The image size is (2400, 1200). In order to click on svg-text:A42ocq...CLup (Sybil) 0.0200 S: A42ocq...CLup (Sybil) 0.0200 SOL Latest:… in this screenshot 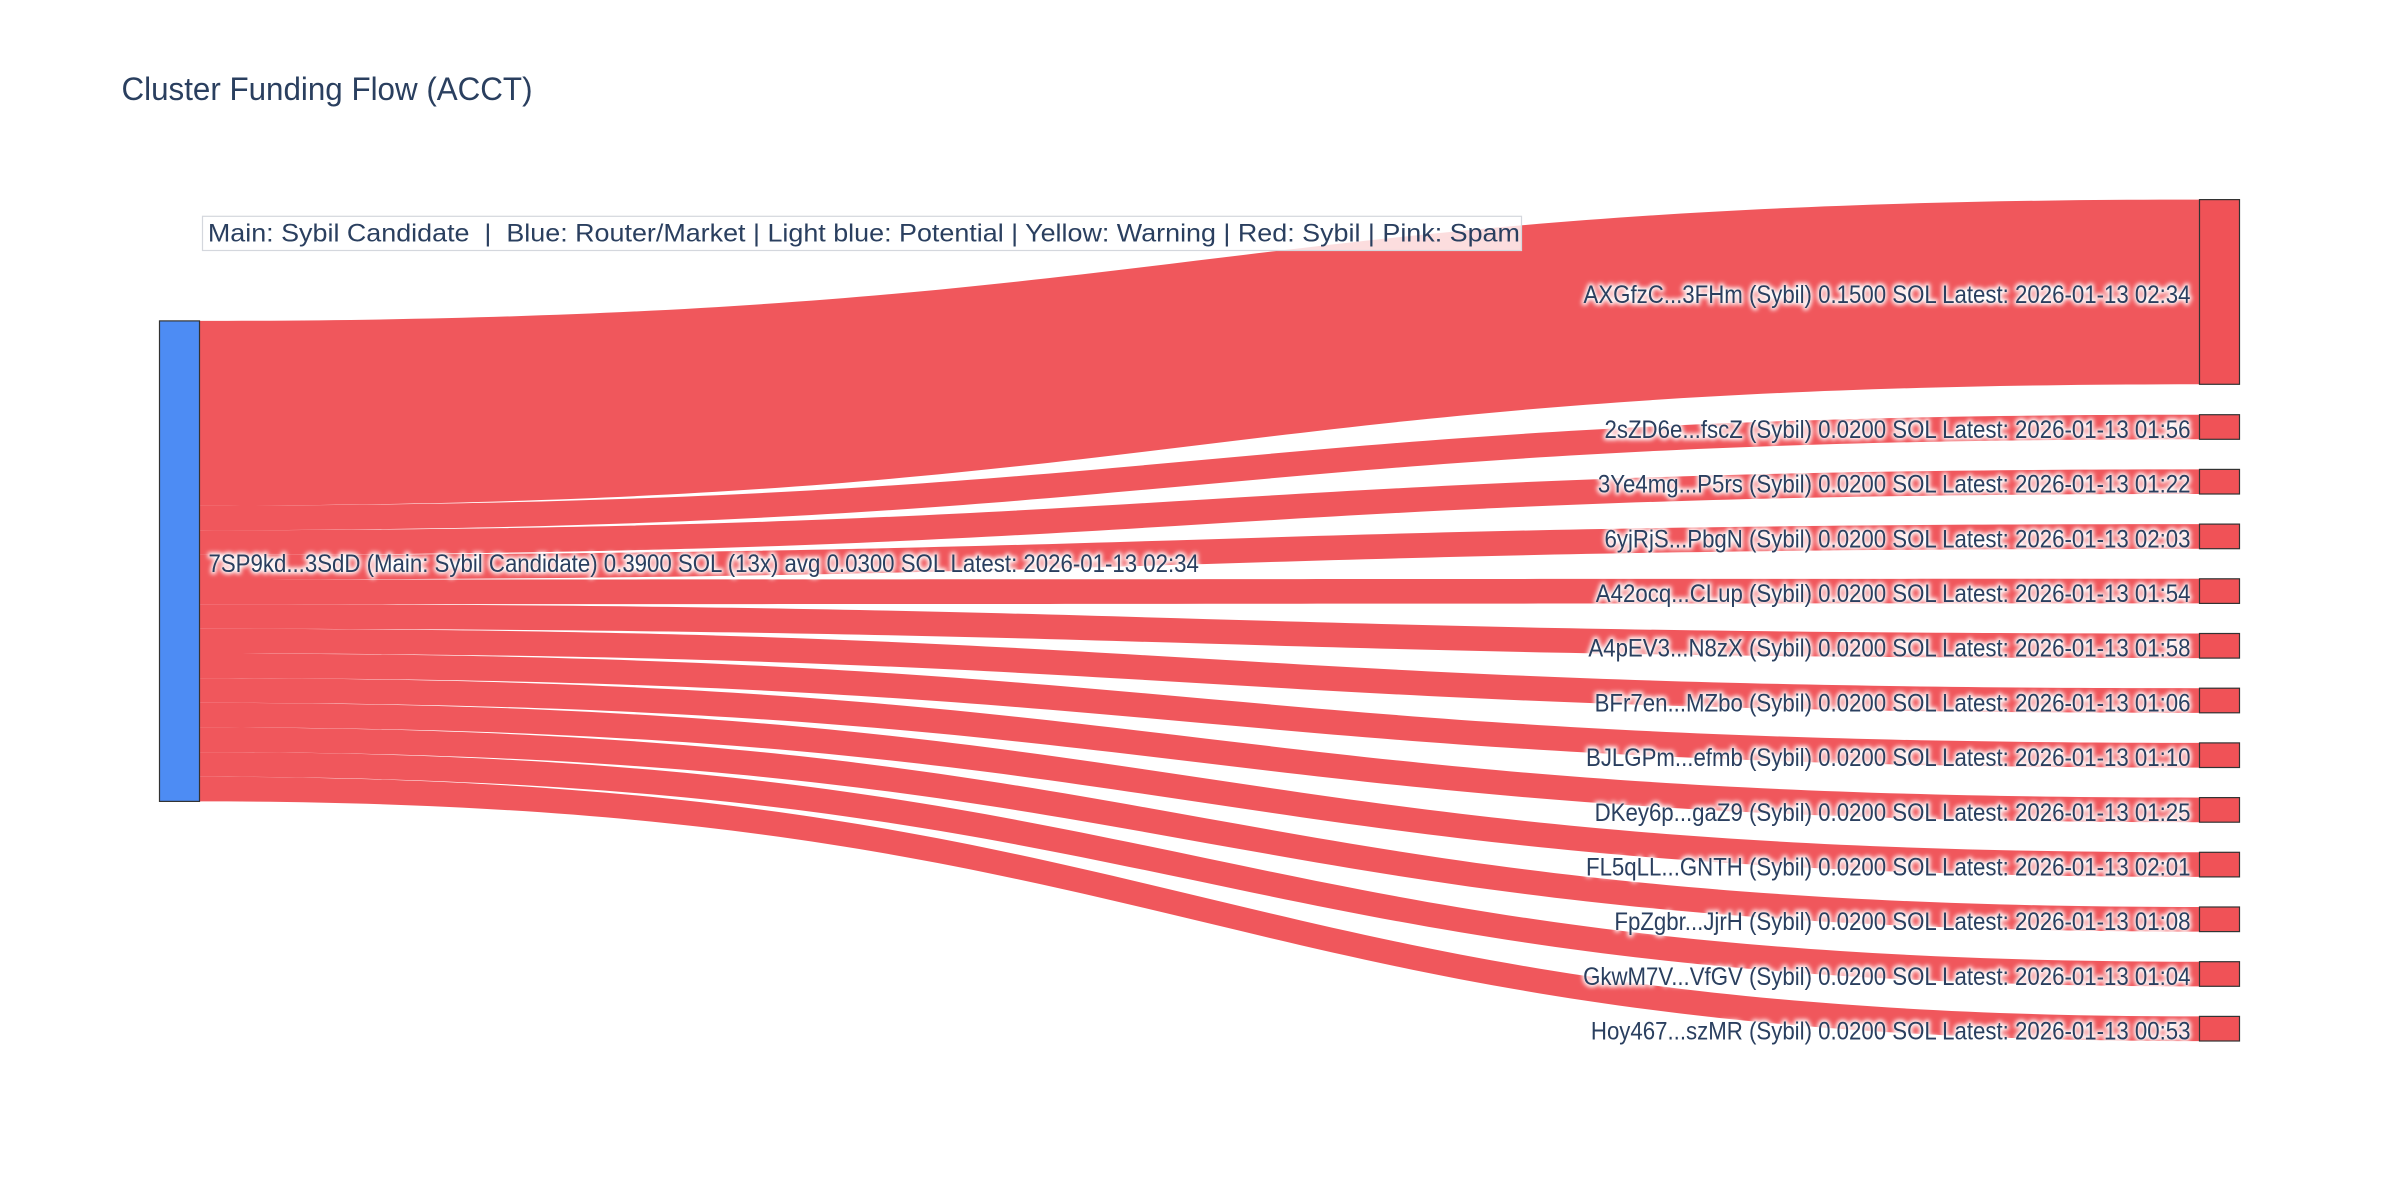, I will do `click(1893, 594)`.